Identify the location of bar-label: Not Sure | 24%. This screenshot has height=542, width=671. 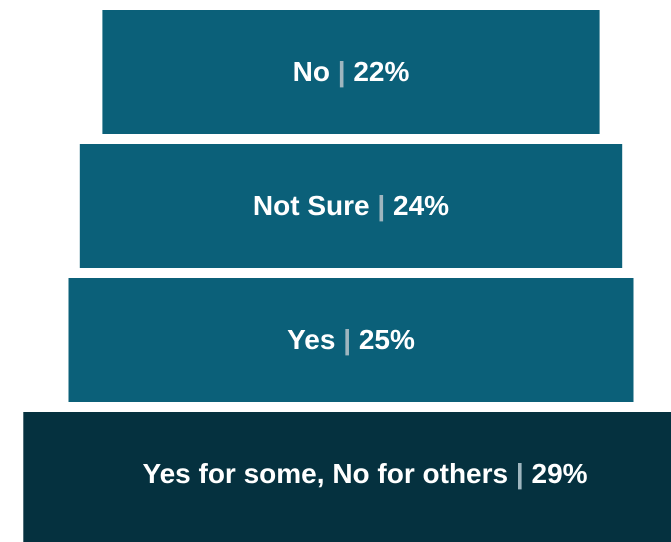
(351, 205).